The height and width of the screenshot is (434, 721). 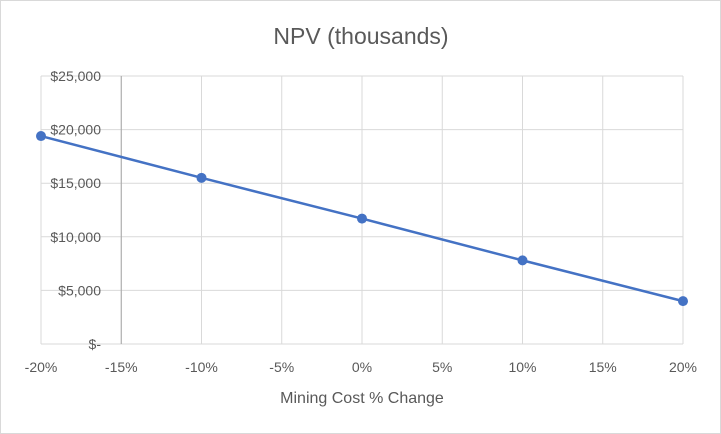 I want to click on x-tick-label: -20%, so click(x=41, y=367).